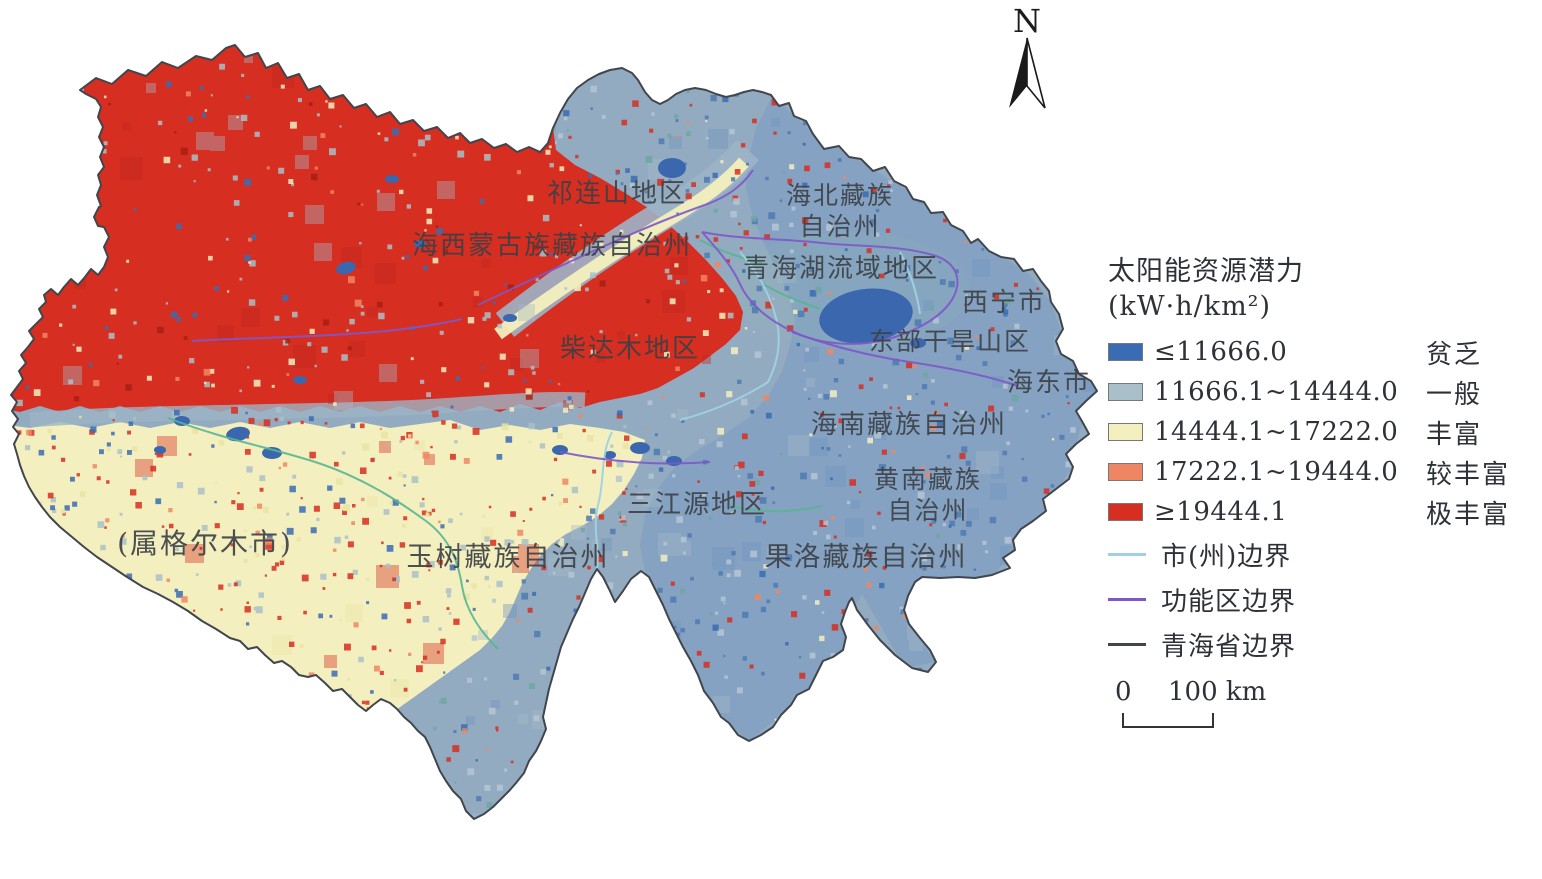  What do you see at coordinates (1325, 352) in the screenshot?
I see `legend-class-row: ≤11666.0 贫乏` at bounding box center [1325, 352].